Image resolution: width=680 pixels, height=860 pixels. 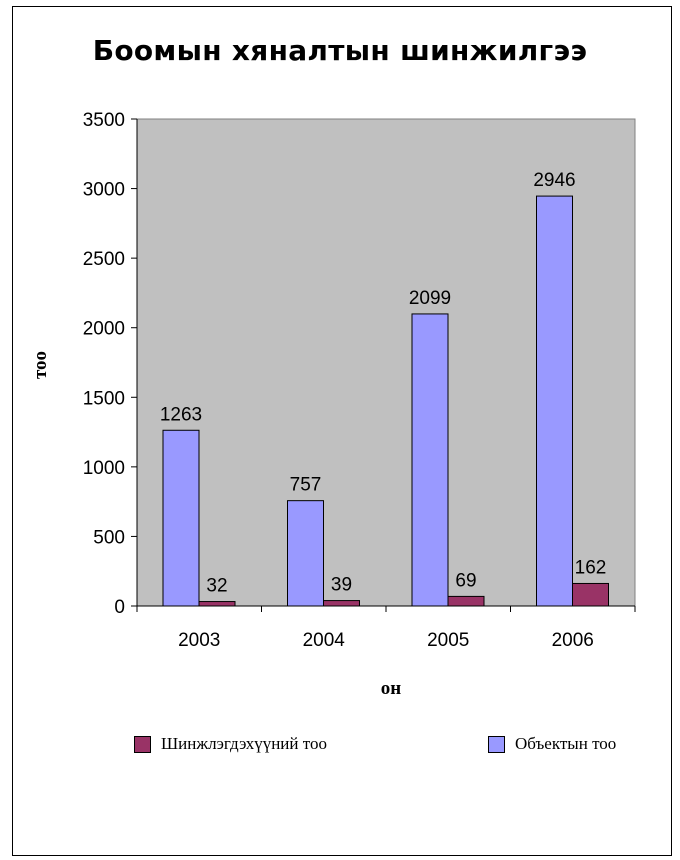 I want to click on y-tick-label: 1500, so click(x=104, y=398).